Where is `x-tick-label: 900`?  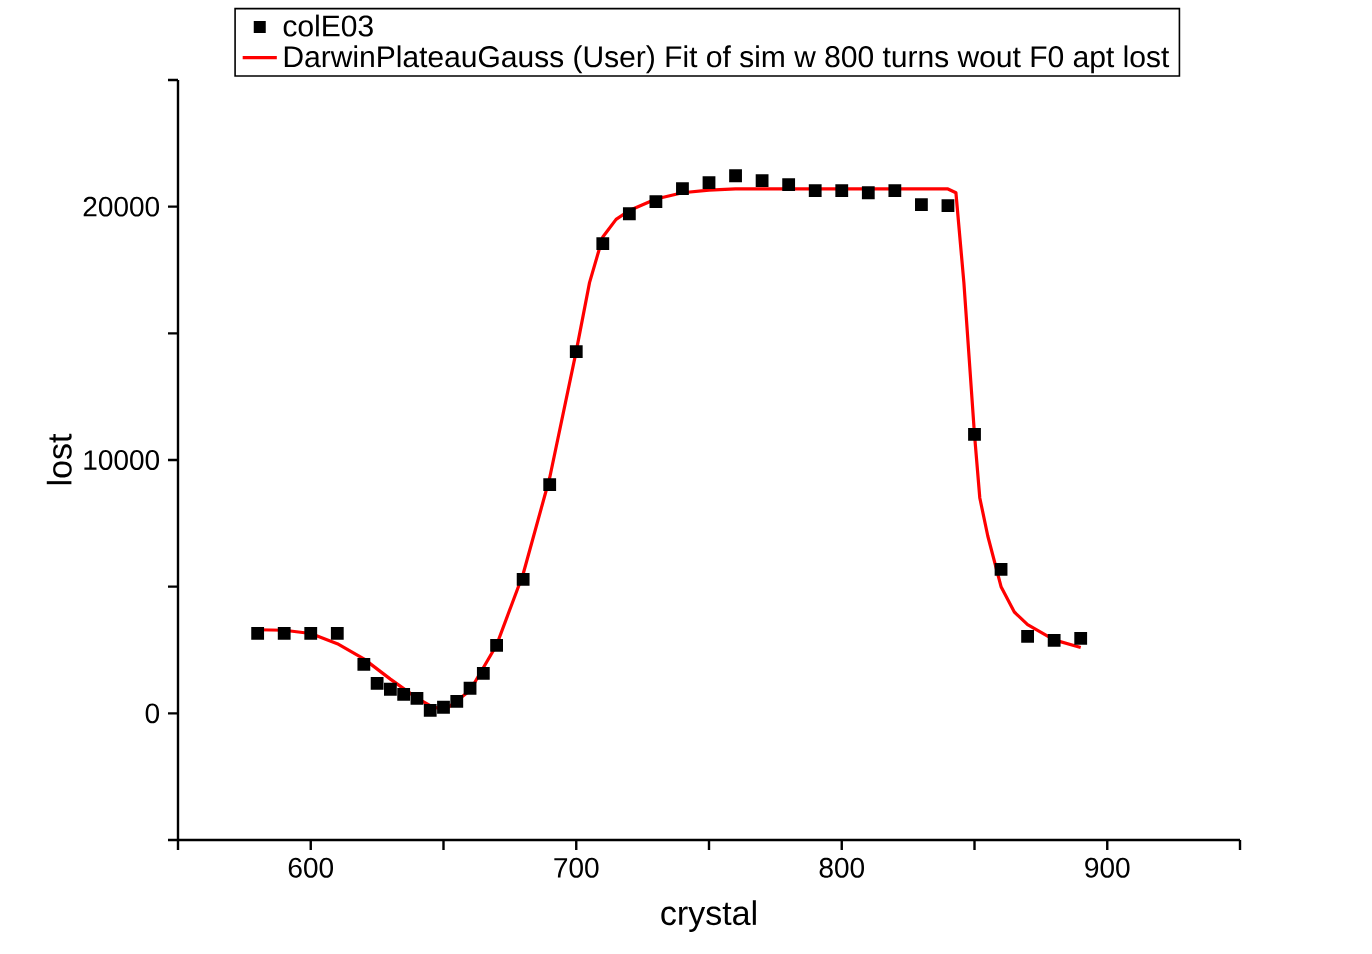 x-tick-label: 900 is located at coordinates (1107, 867).